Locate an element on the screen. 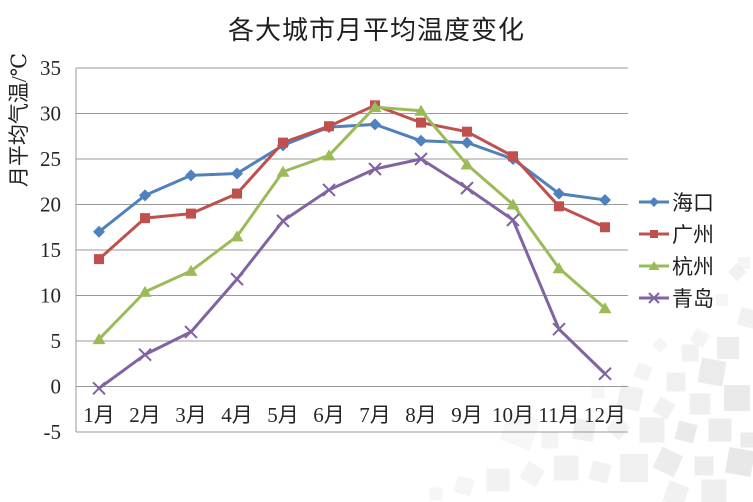  legend-item-1: 海口 is located at coordinates (676, 202).